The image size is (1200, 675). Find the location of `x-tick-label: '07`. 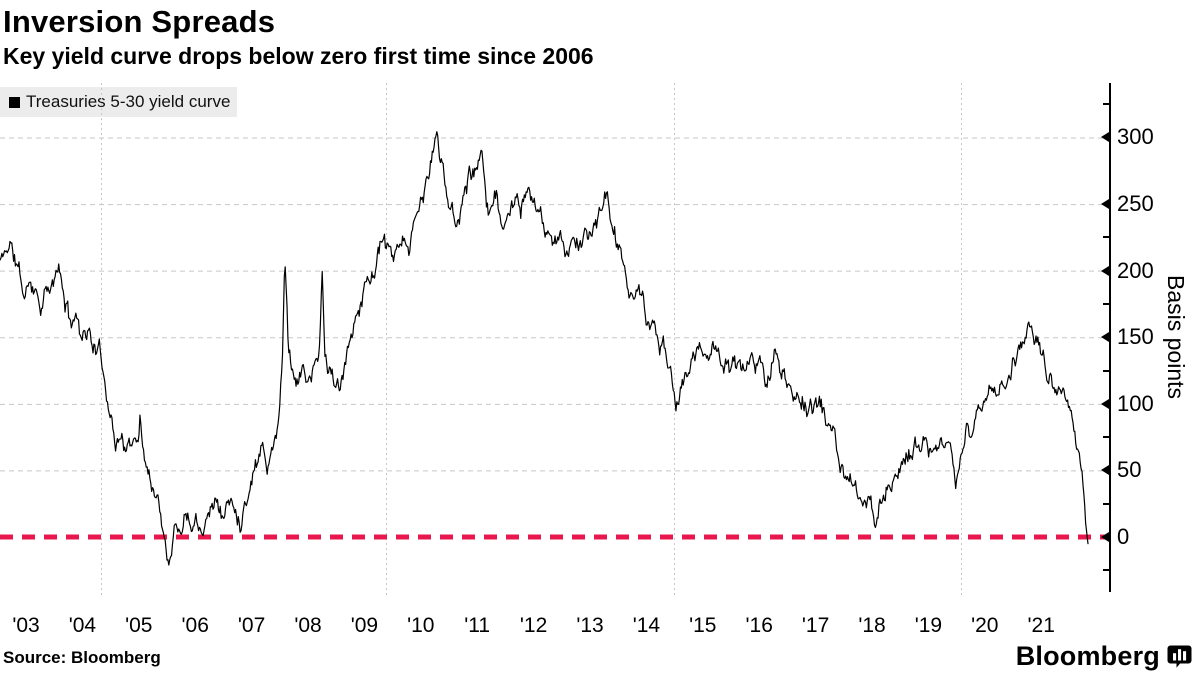

x-tick-label: '07 is located at coordinates (251, 625).